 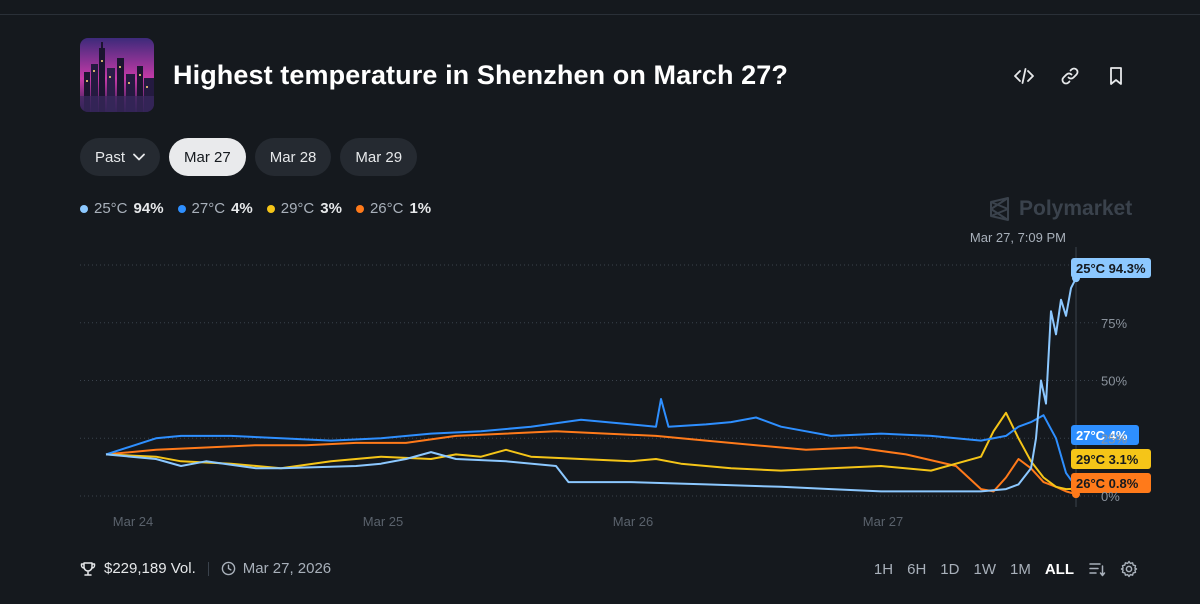 I want to click on copy-link-button, so click(x=1070, y=76).